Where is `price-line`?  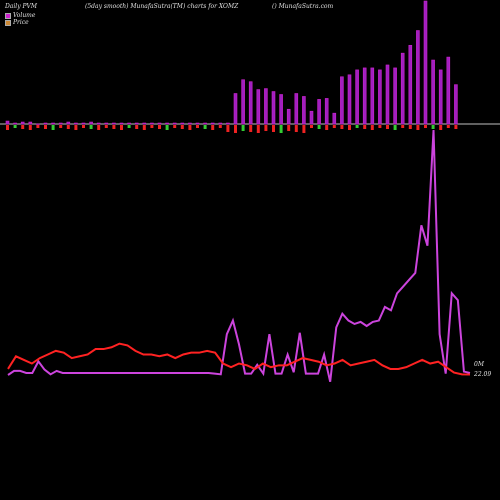 price-line is located at coordinates (239, 359).